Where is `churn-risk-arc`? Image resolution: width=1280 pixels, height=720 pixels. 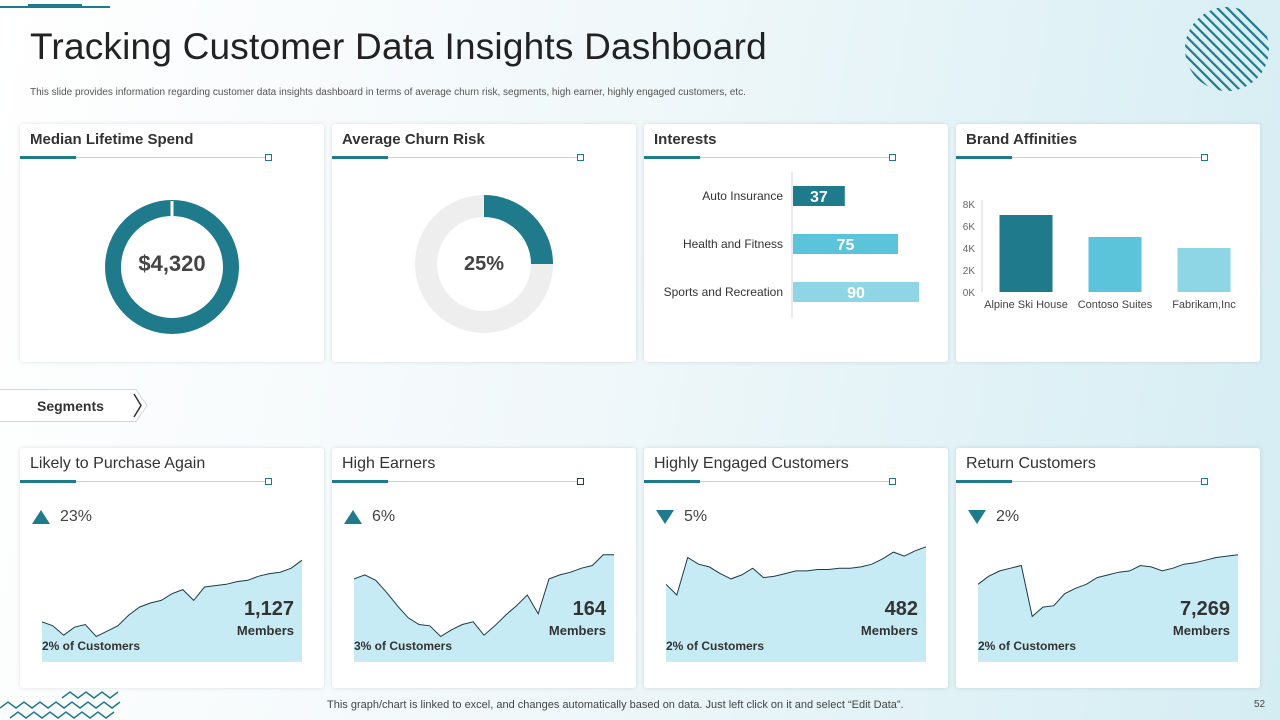 churn-risk-arc is located at coordinates (518, 230).